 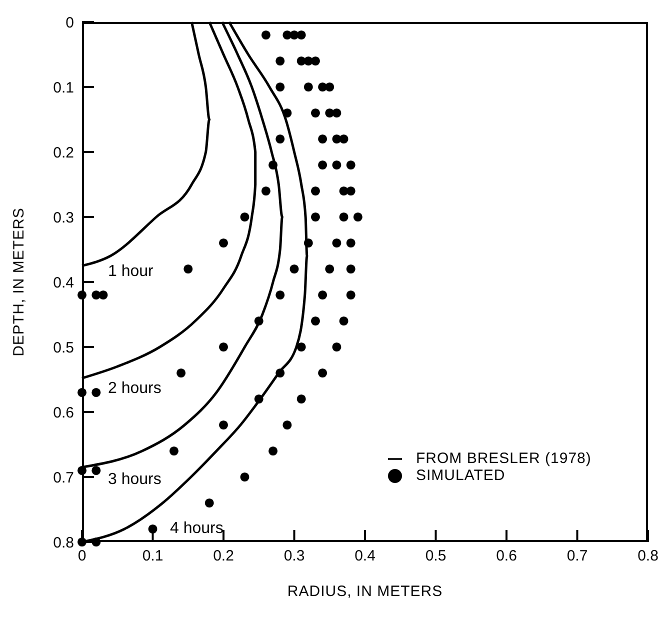 I want to click on y-tick-label: 0, so click(x=70, y=23).